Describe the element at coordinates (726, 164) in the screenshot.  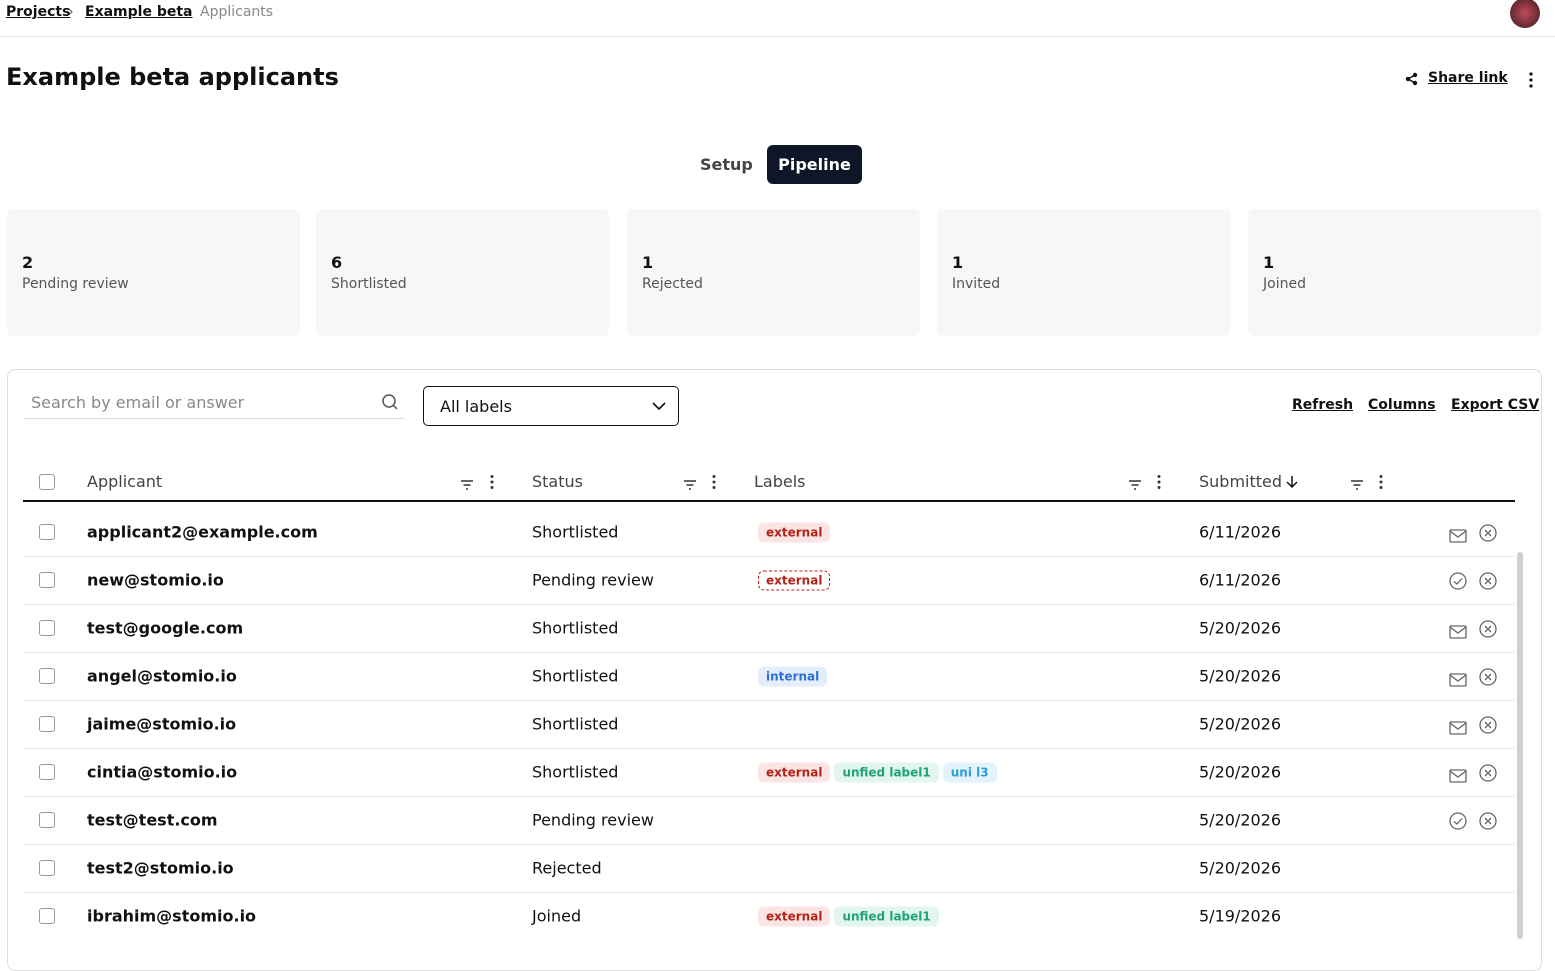
I see `tab: Setup` at that location.